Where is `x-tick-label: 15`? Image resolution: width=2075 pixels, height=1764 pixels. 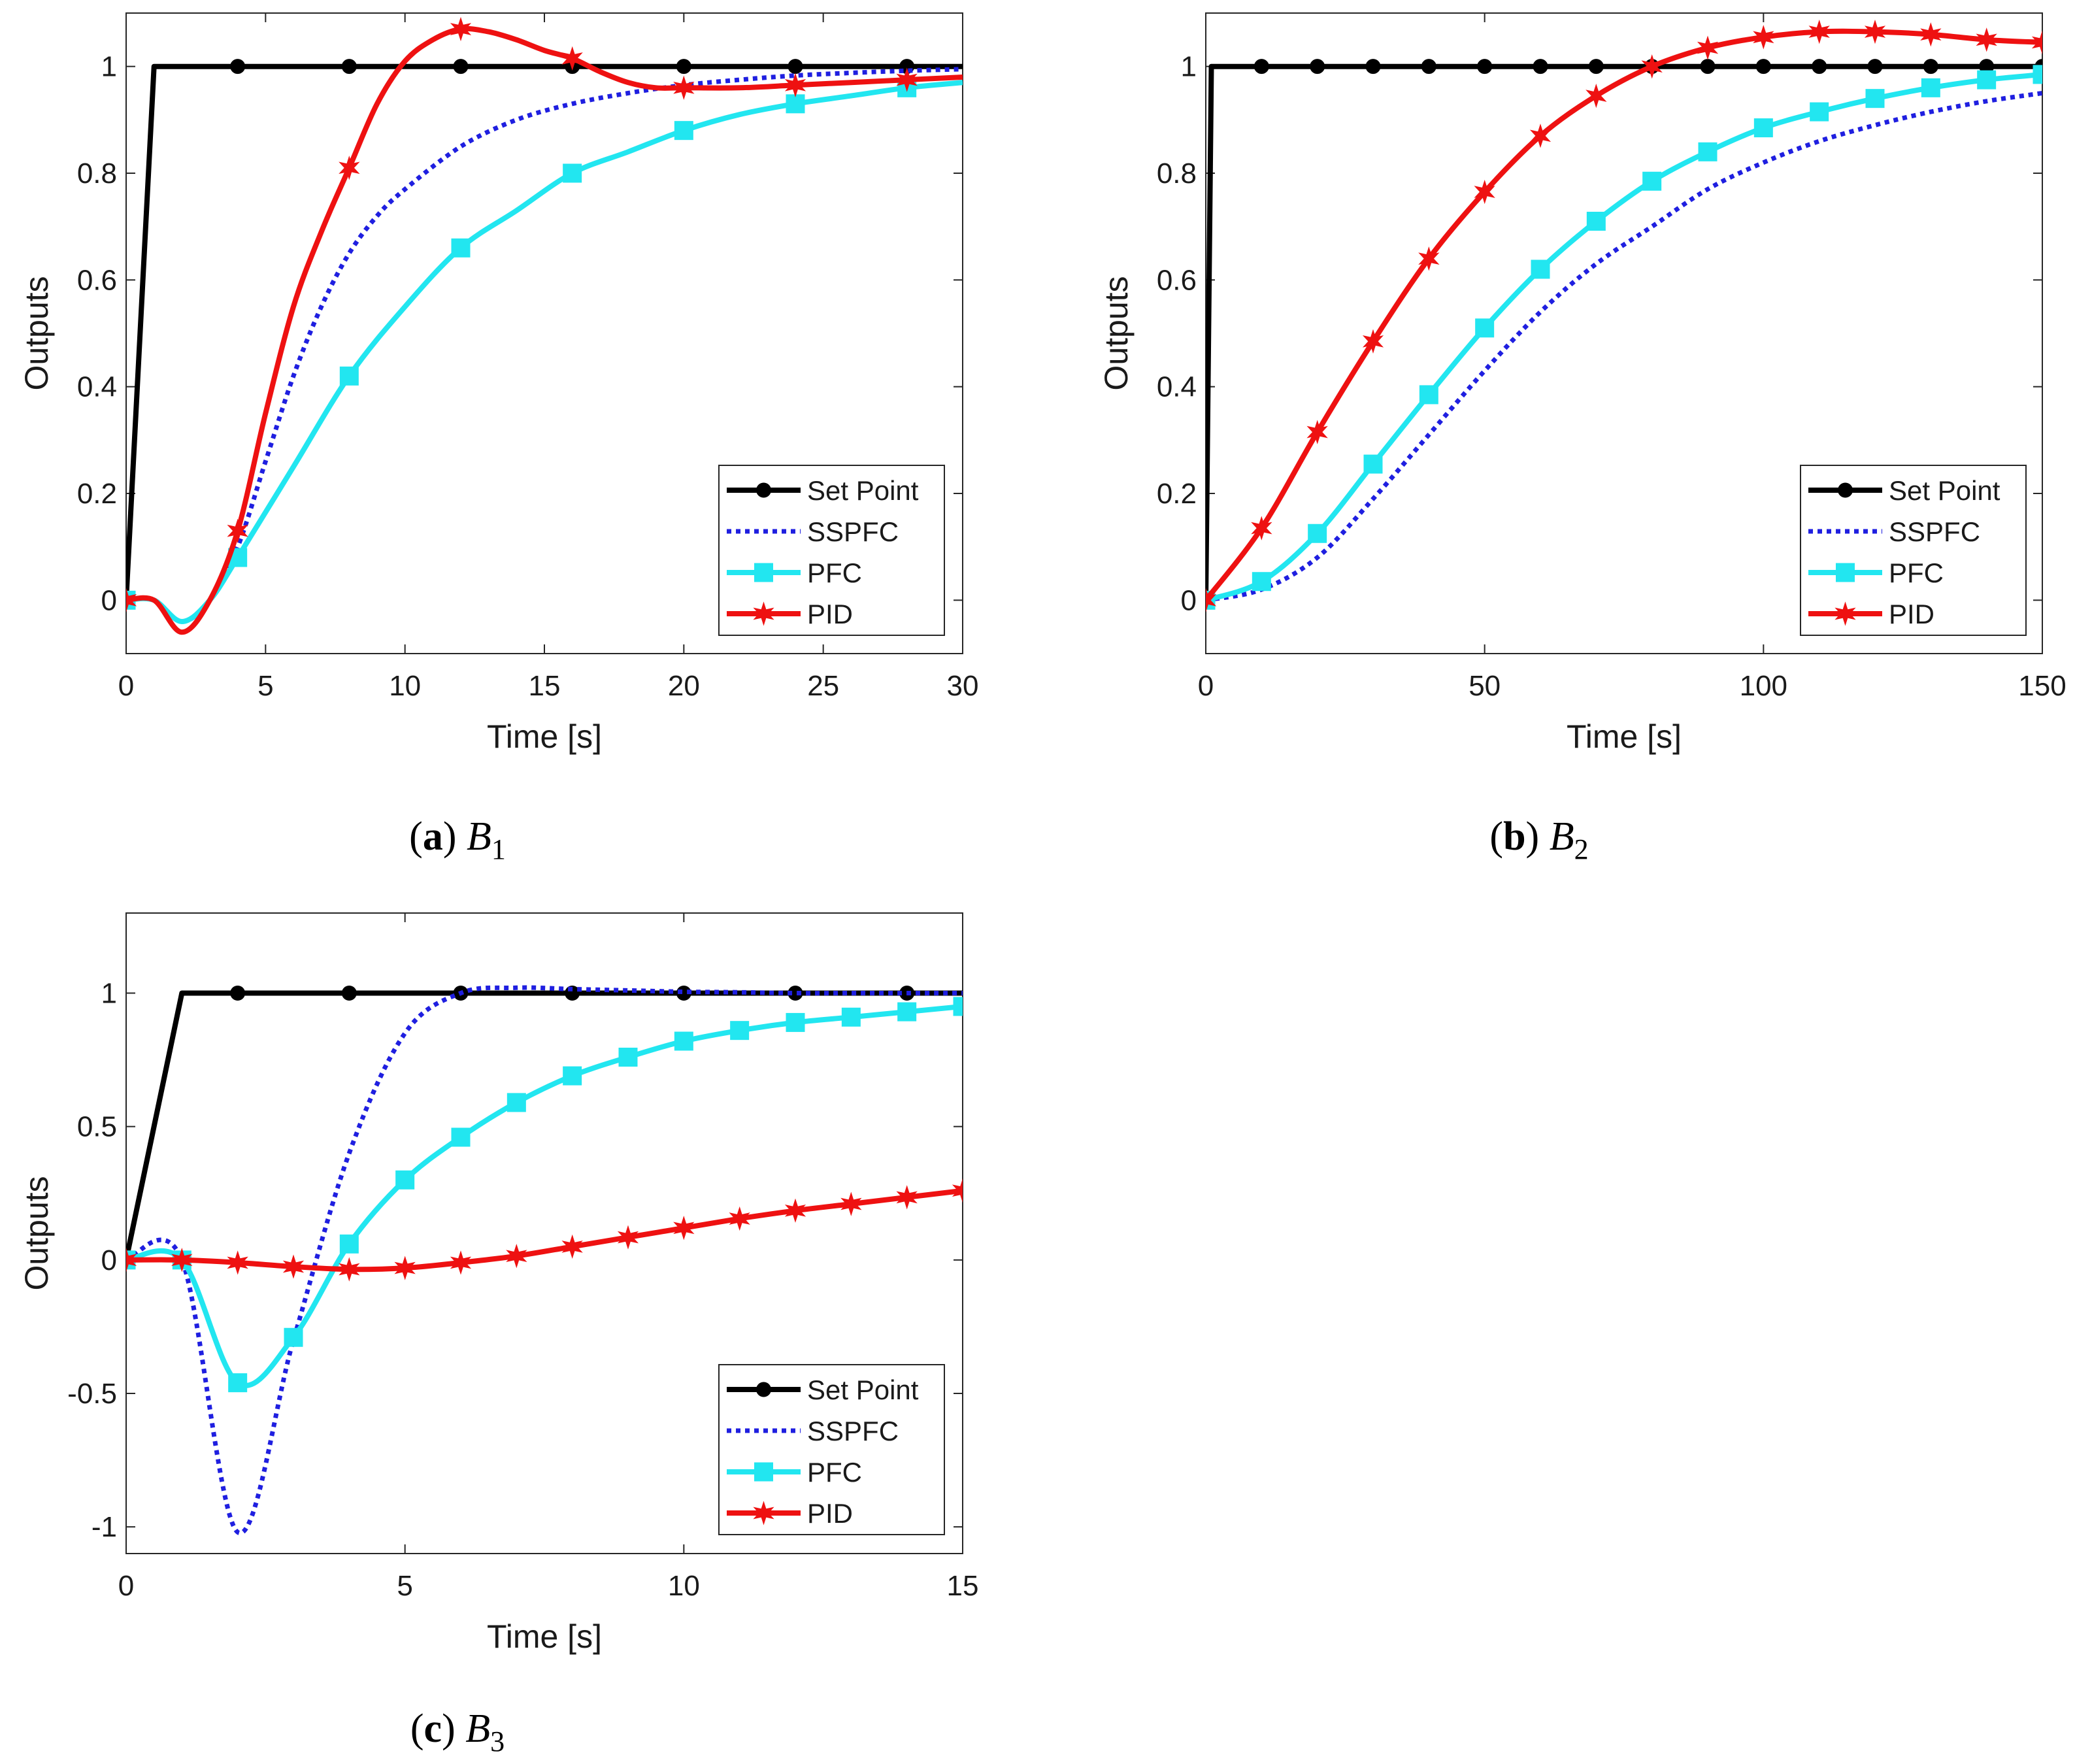 x-tick-label: 15 is located at coordinates (545, 686).